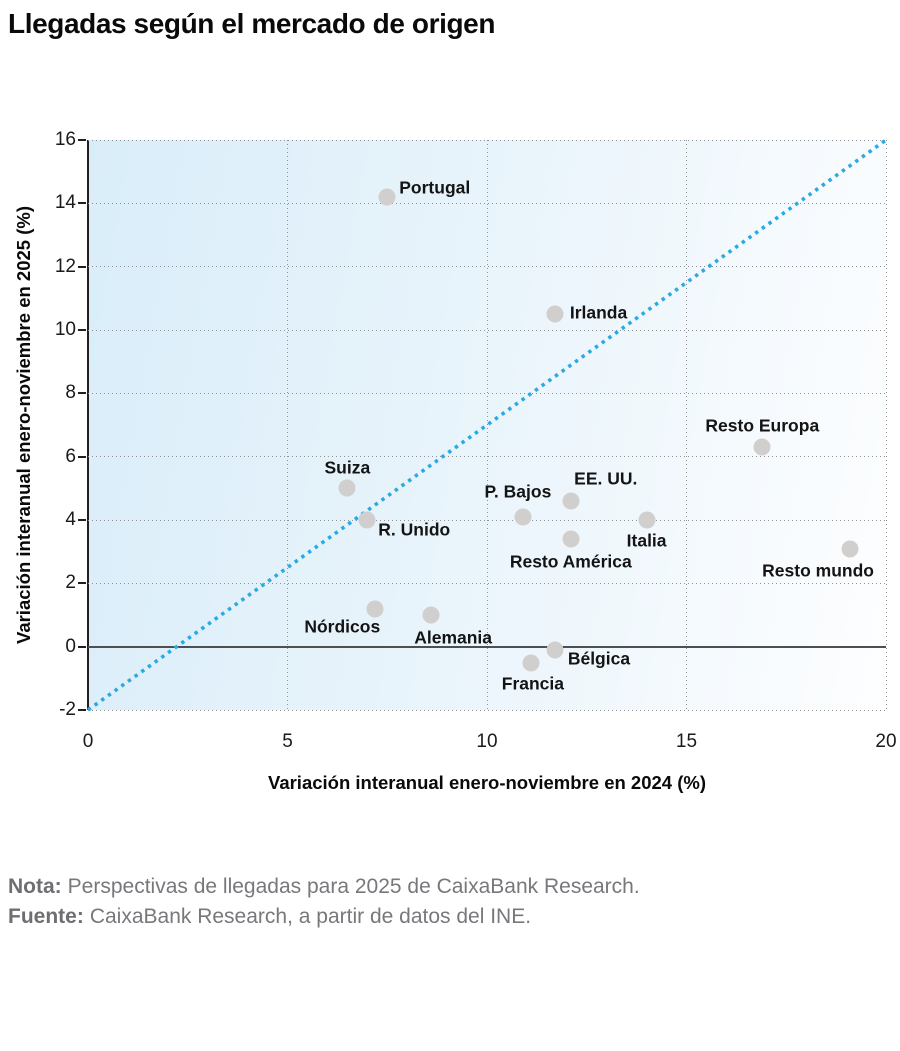 The image size is (900, 1051). What do you see at coordinates (70, 393) in the screenshot?
I see `y-tick-label: 8` at bounding box center [70, 393].